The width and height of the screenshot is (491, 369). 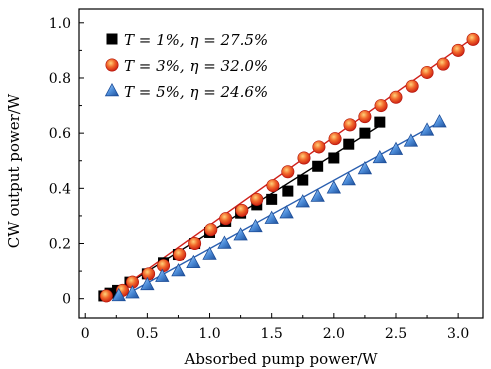 I want to click on legend-marker-triangle, so click(x=112, y=89).